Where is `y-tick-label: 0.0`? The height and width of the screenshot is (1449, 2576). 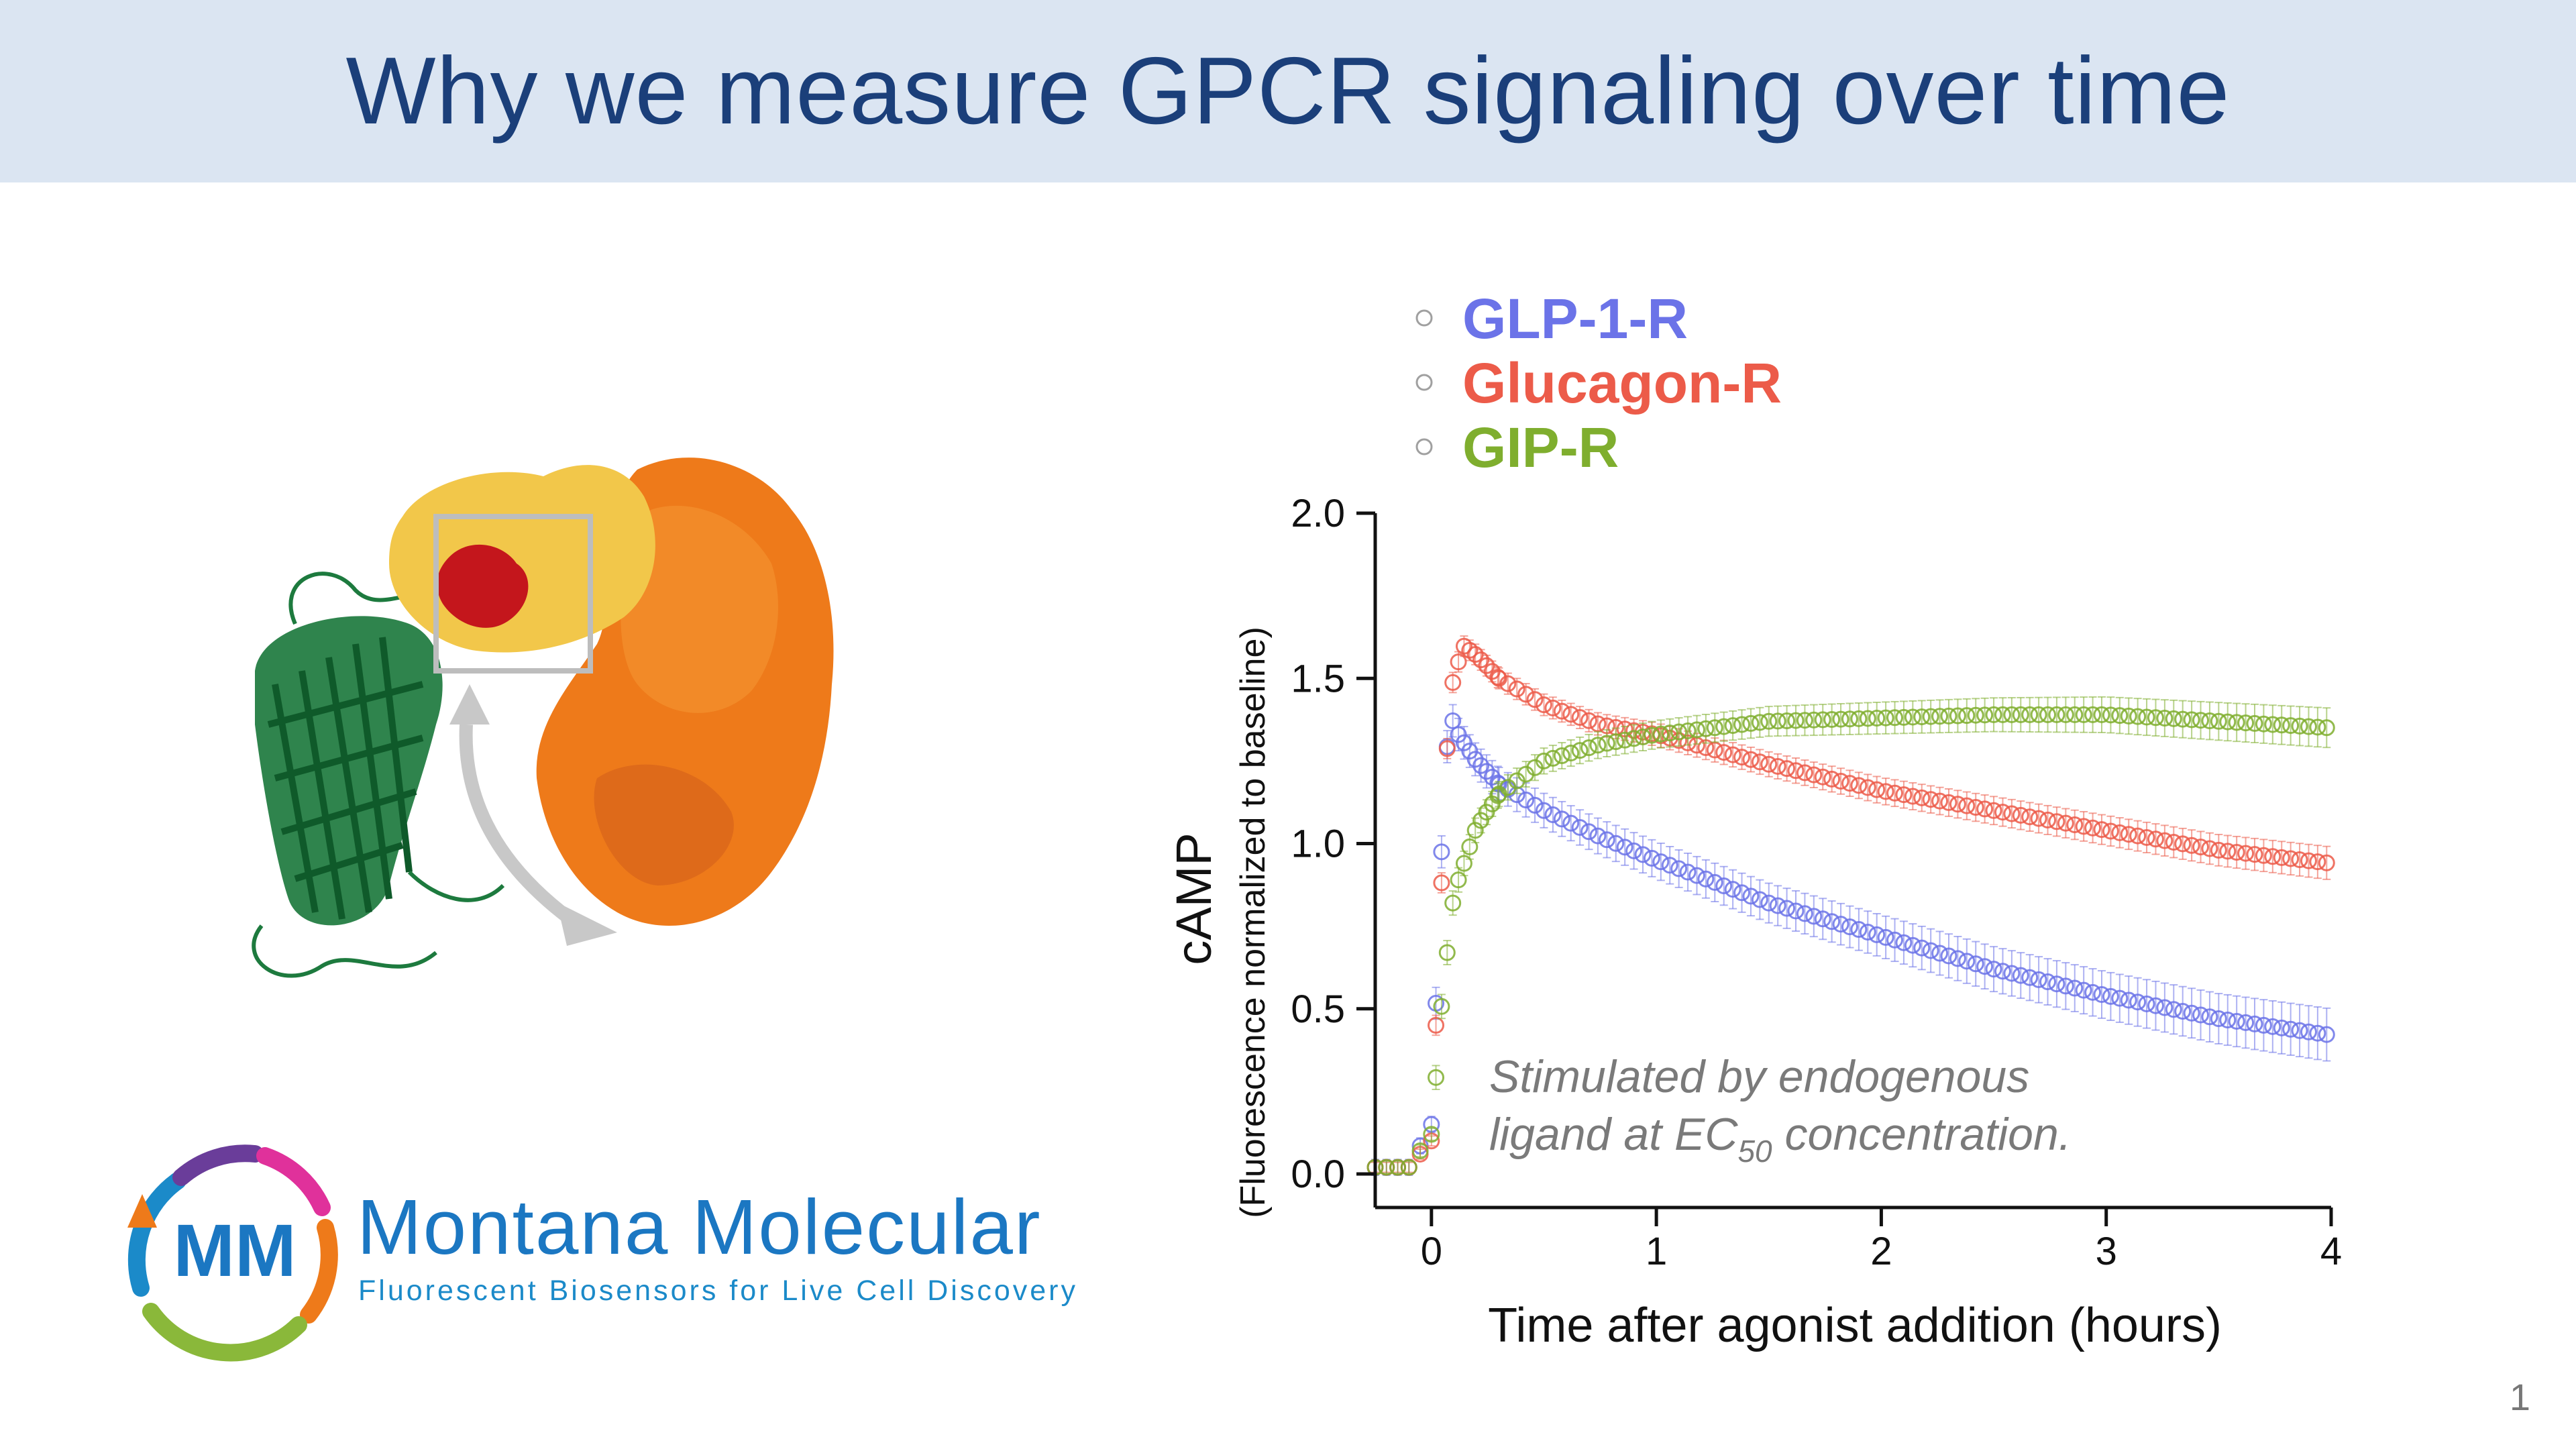 y-tick-label: 0.0 is located at coordinates (1318, 1174).